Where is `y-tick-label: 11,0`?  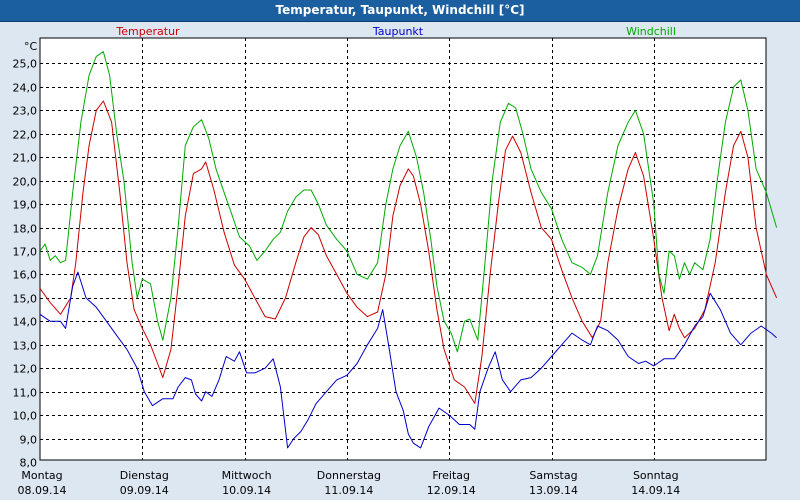 y-tick-label: 11,0 is located at coordinates (25, 393).